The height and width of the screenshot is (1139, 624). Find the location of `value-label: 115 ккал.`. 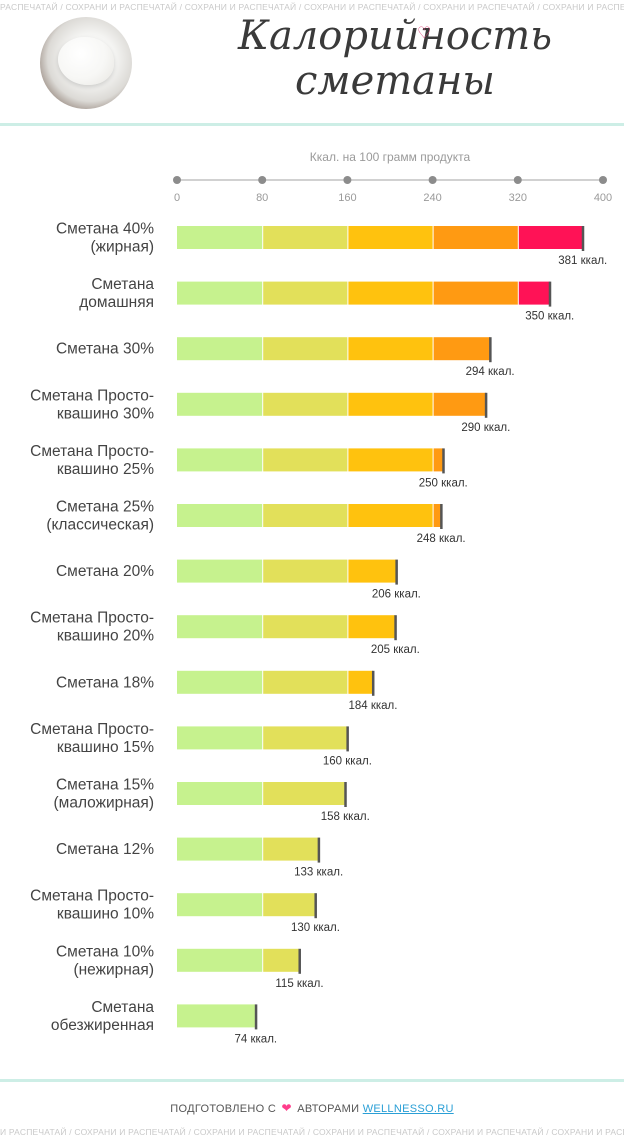

value-label: 115 ккал. is located at coordinates (299, 984).